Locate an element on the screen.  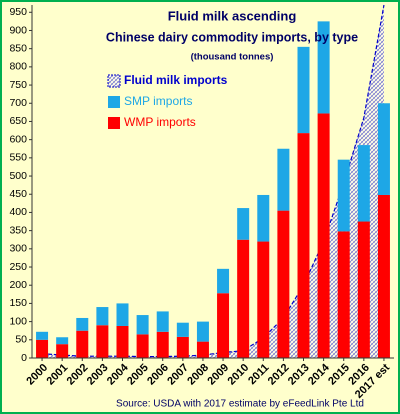
y-tick-label: 750 is located at coordinates (18, 85).